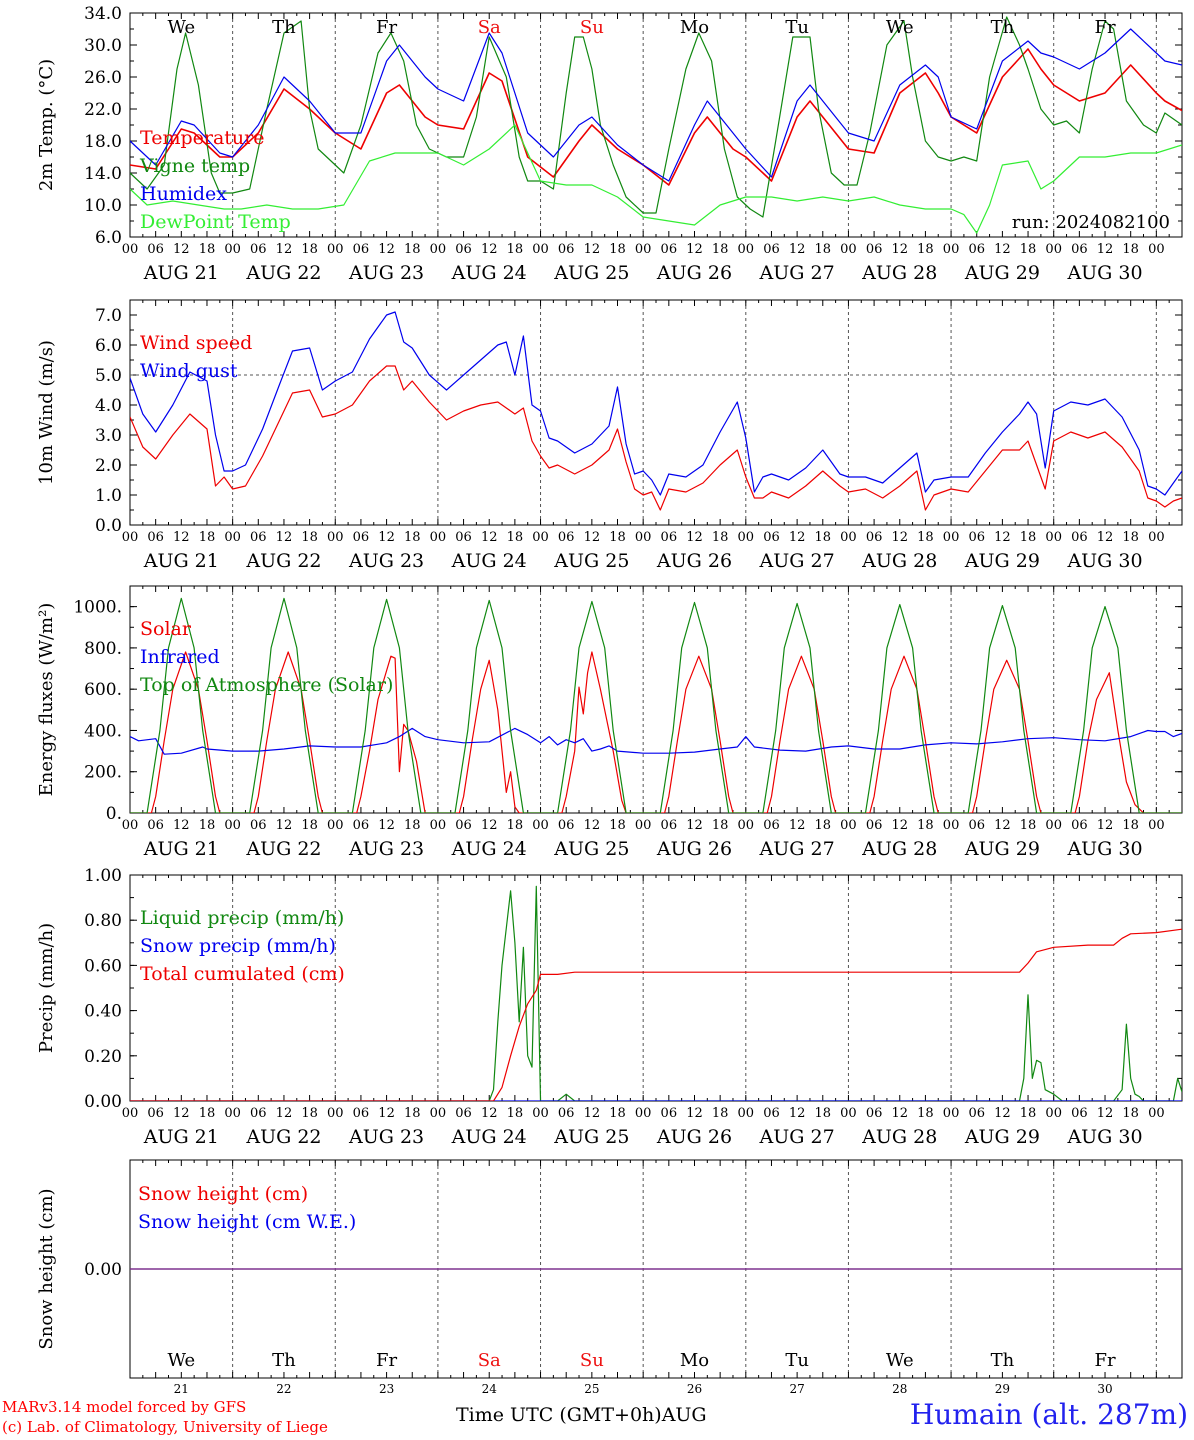 The image size is (1194, 1440). Describe the element at coordinates (900, 1360) in the screenshot. I see `weekday-label: We` at that location.